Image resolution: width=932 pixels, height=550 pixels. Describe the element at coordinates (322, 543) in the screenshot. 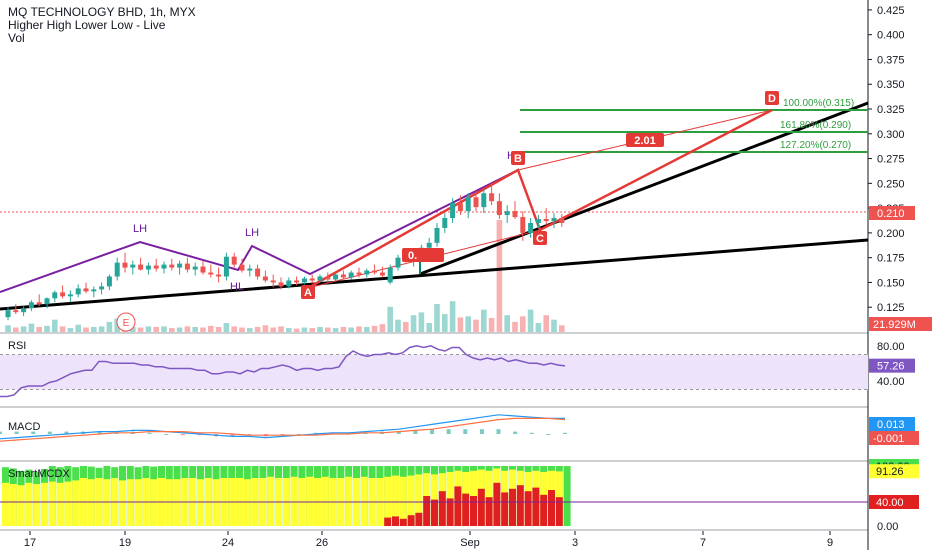

I see `time-axis-label: 26` at that location.